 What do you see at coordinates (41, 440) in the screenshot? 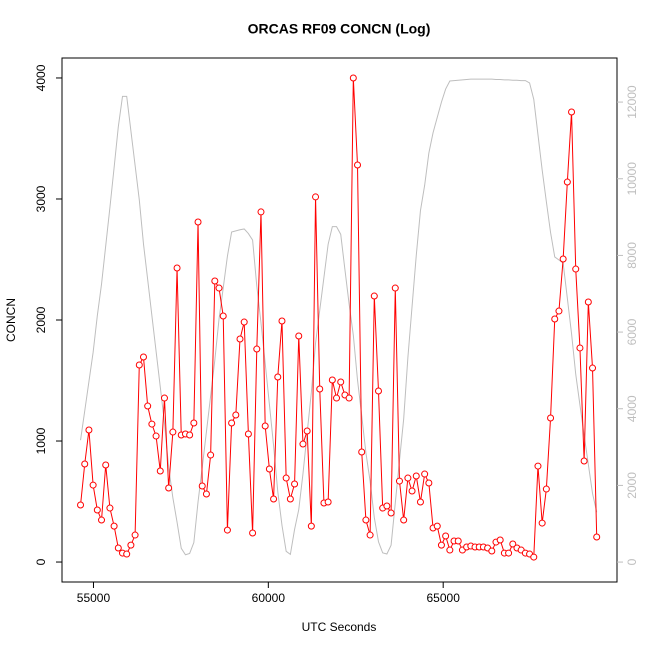
I see `y-tick-label: 1000` at bounding box center [41, 440].